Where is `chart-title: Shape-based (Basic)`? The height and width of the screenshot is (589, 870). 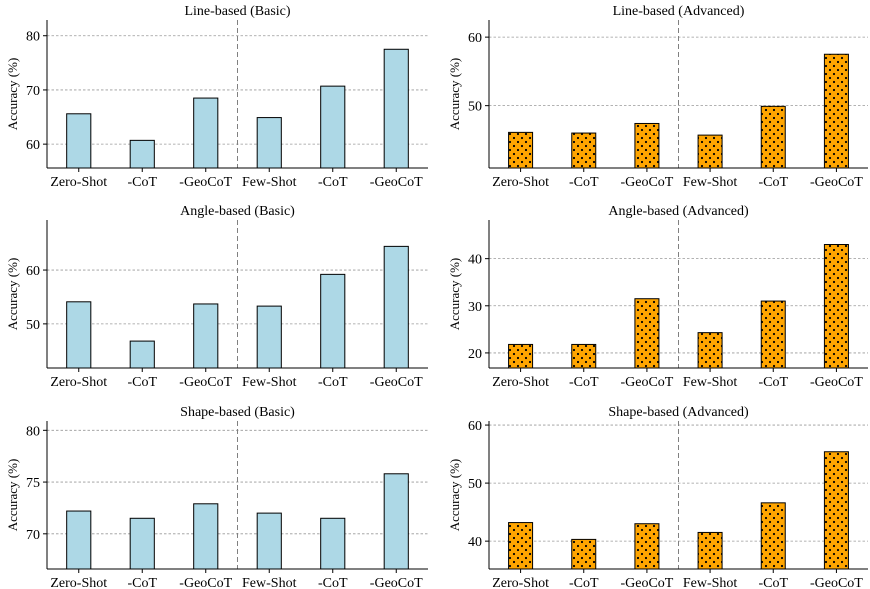
chart-title: Shape-based (Basic) is located at coordinates (237, 412).